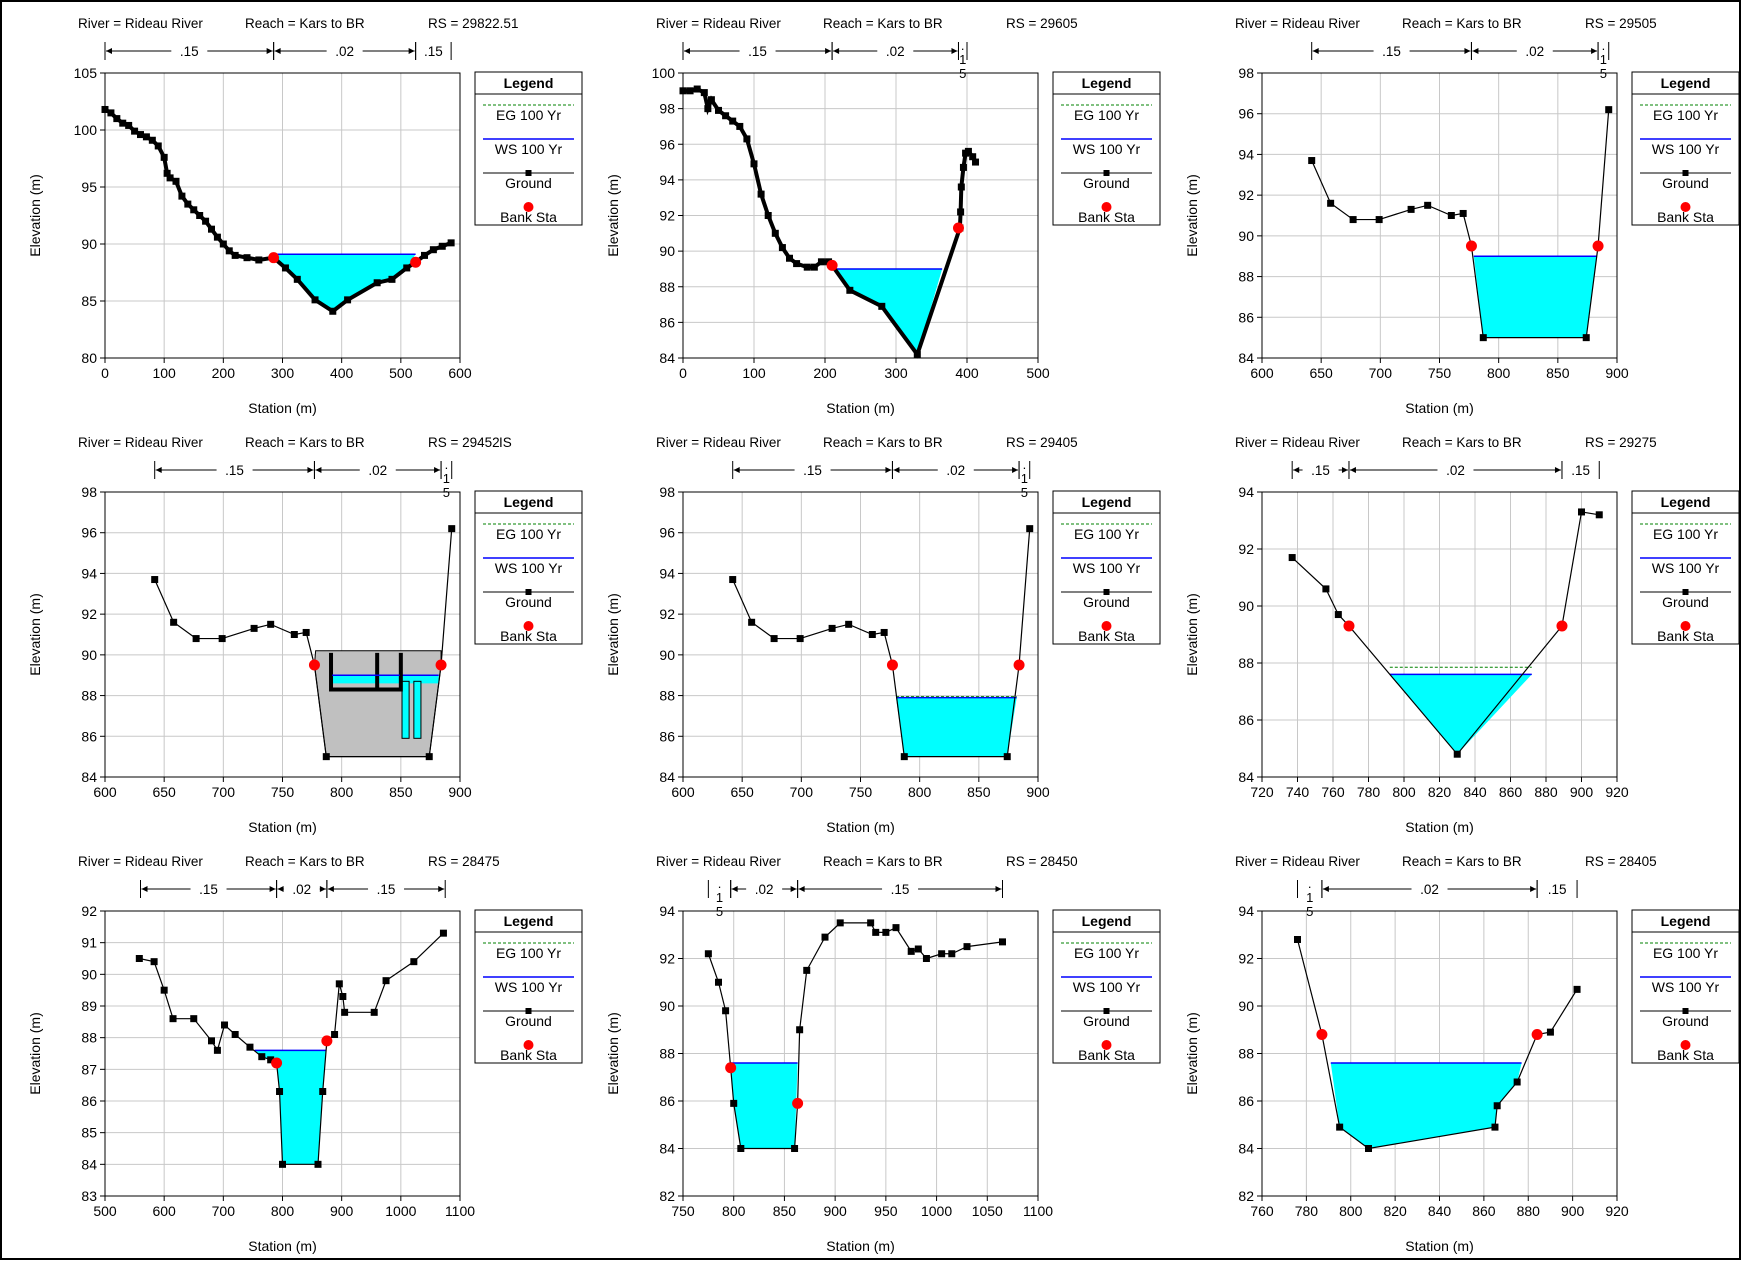 The width and height of the screenshot is (1741, 1265). What do you see at coordinates (683, 792) in the screenshot?
I see `x-tick-label: 600` at bounding box center [683, 792].